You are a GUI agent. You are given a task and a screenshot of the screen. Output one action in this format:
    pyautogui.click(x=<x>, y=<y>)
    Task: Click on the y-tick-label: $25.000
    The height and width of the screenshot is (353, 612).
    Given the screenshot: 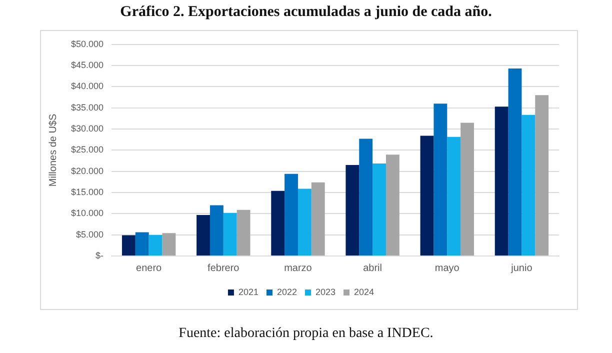 What is the action you would take?
    pyautogui.click(x=87, y=149)
    